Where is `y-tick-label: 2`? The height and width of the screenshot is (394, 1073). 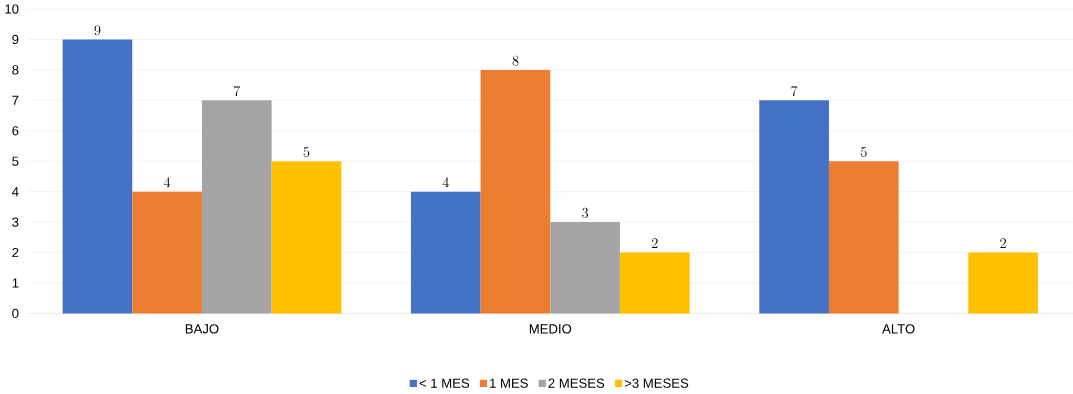
y-tick-label: 2 is located at coordinates (15, 253).